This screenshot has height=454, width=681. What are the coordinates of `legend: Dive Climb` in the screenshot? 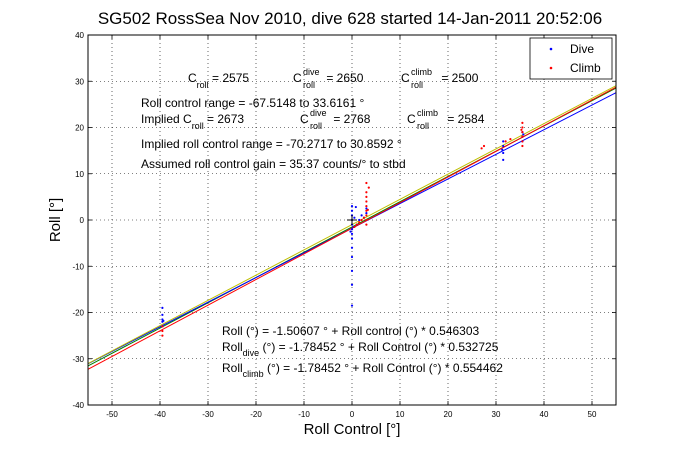 It's located at (571, 58).